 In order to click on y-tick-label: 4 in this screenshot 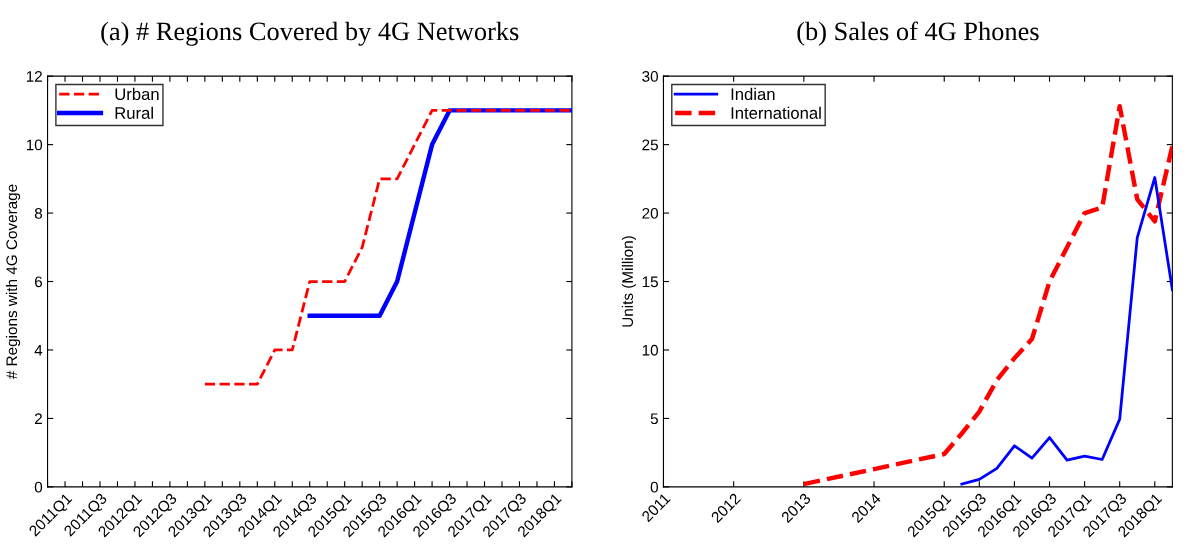, I will do `click(38, 350)`.